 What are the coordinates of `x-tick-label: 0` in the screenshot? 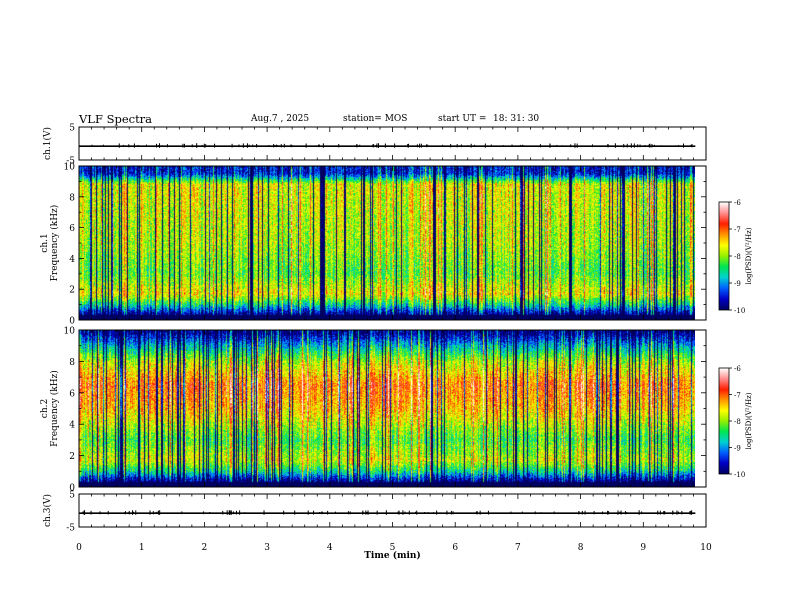 It's located at (79, 548).